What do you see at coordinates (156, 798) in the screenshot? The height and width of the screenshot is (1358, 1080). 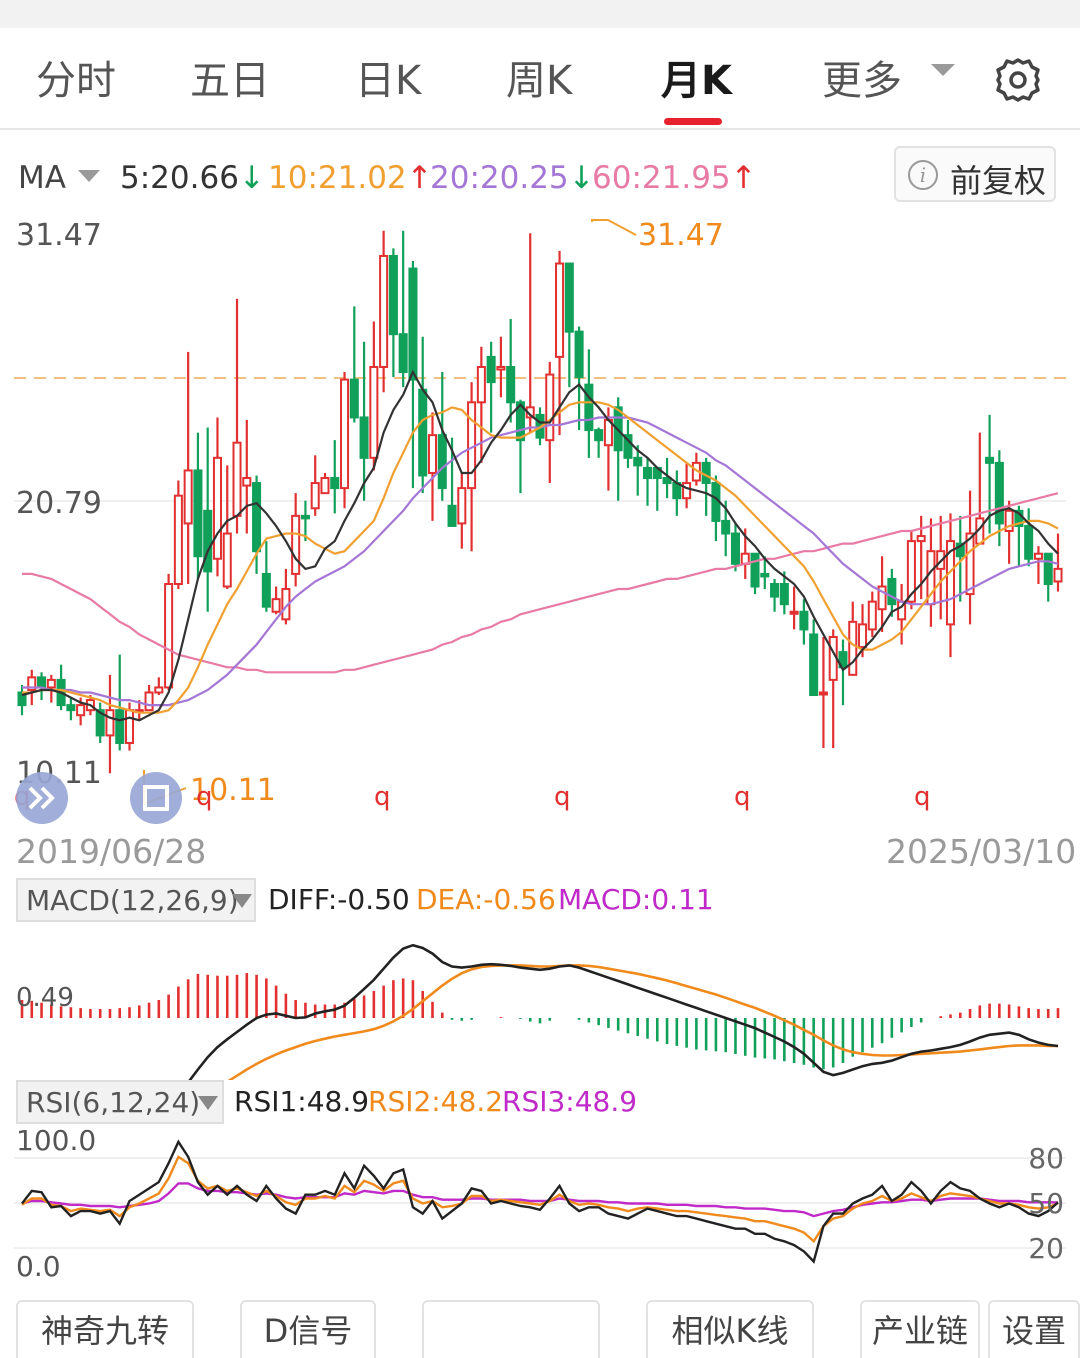 I see `fullscreen-icon` at bounding box center [156, 798].